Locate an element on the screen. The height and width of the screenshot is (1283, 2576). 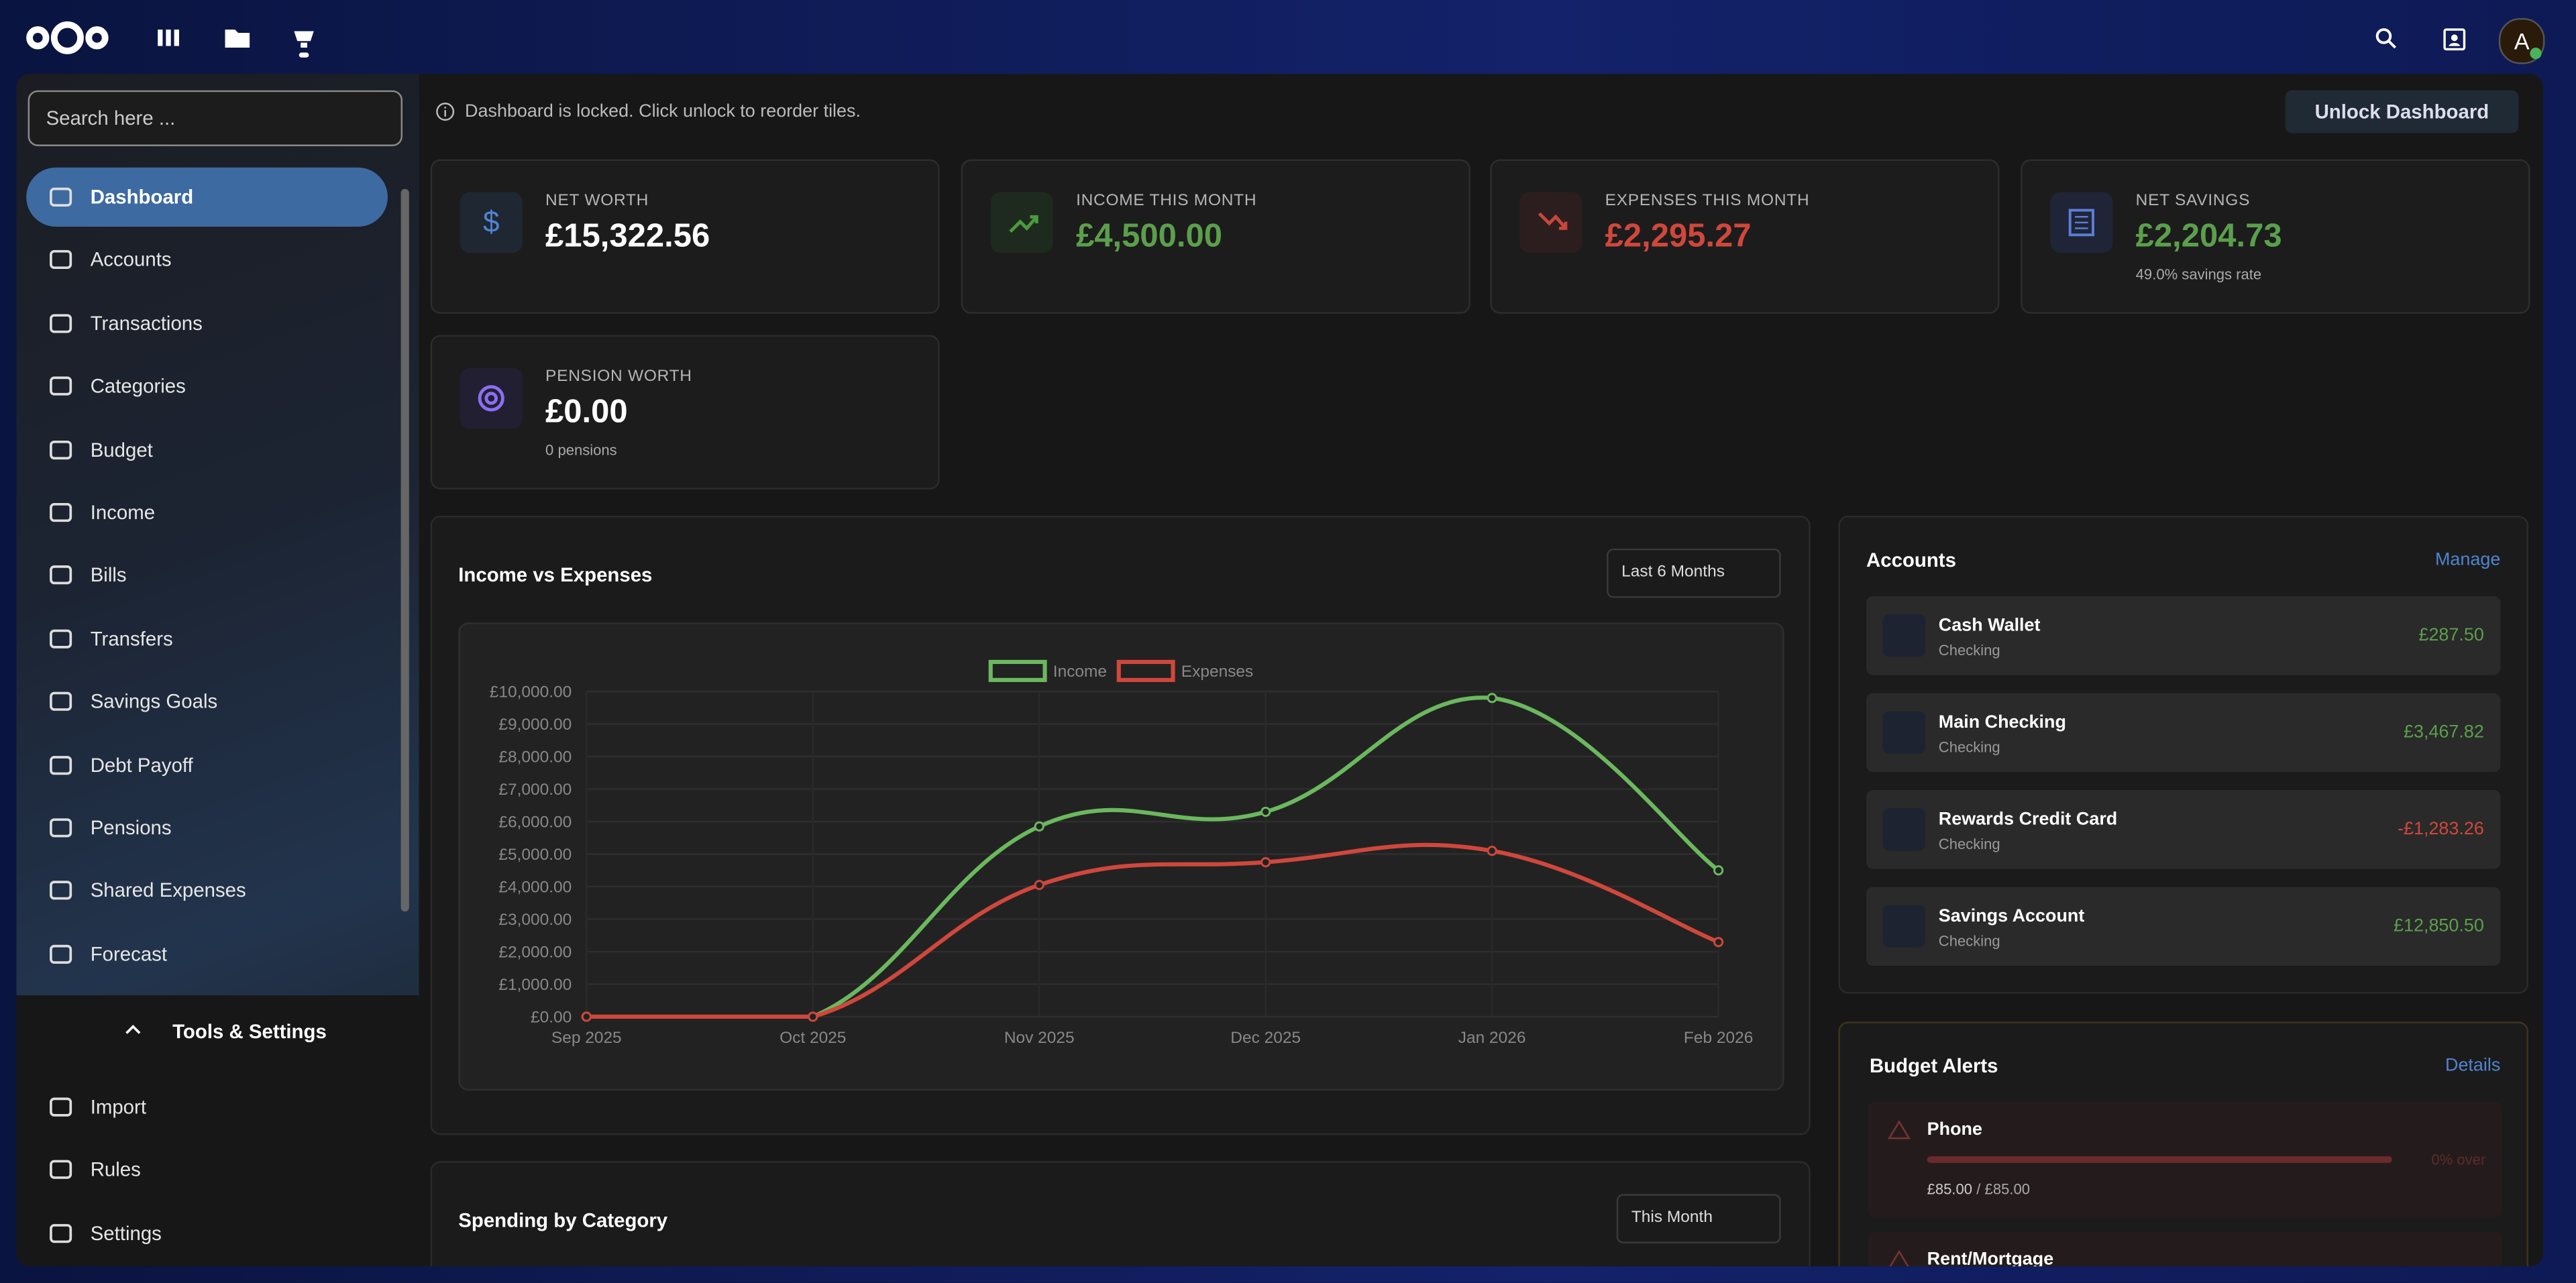
nav-item: Debt Payoff is located at coordinates (207, 765).